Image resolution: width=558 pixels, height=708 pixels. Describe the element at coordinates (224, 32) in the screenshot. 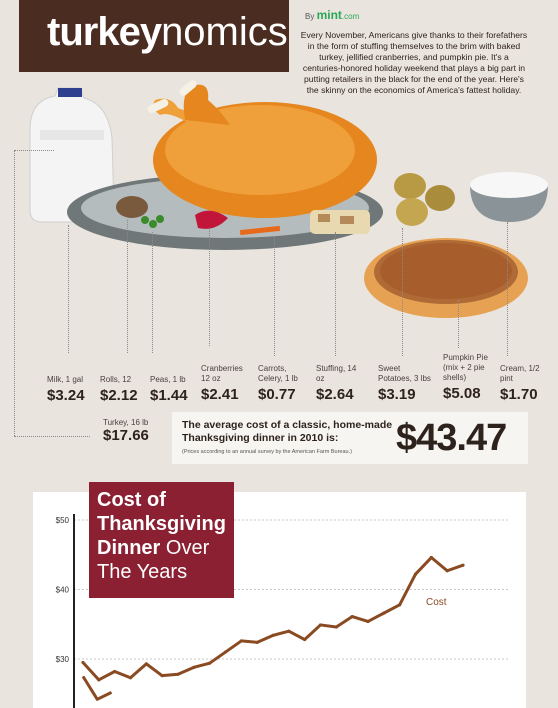

I see `title-light: nomics` at that location.